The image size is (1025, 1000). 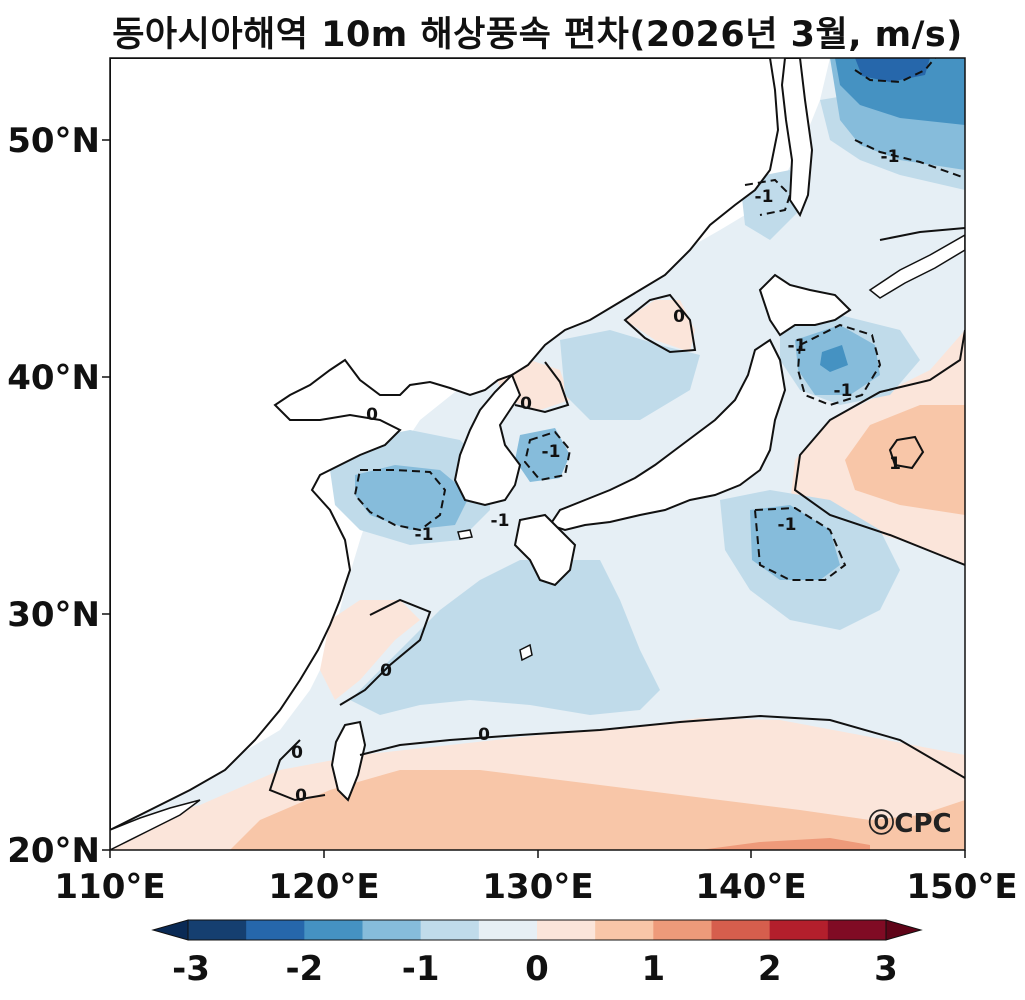 I want to click on clabel-minus-one-4: -1, so click(x=764, y=197).